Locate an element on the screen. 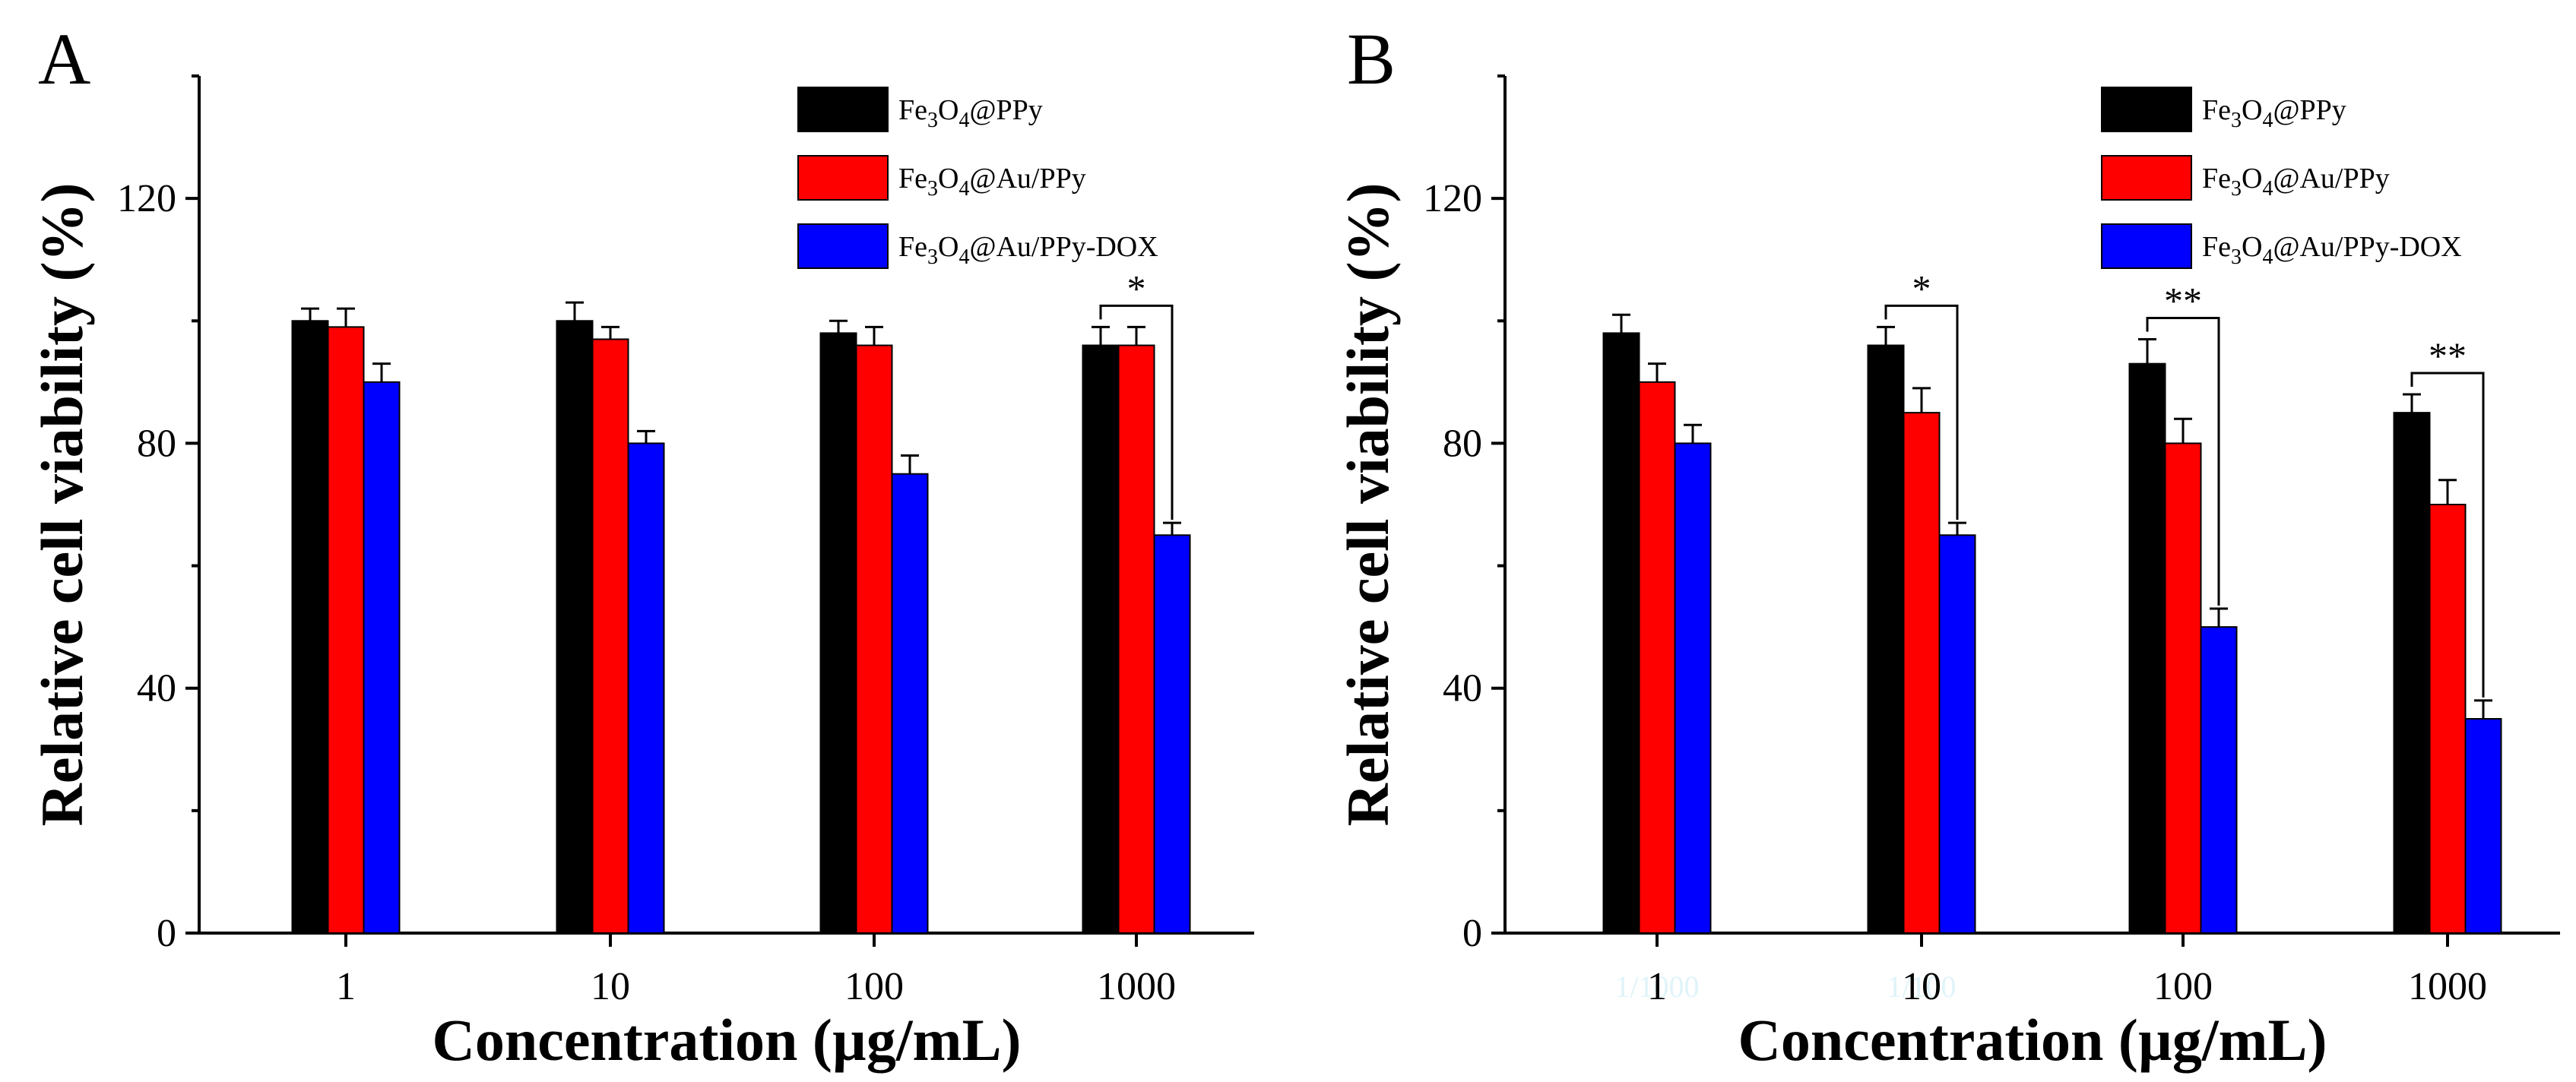  bar-a-s2-c2 is located at coordinates (910, 703).